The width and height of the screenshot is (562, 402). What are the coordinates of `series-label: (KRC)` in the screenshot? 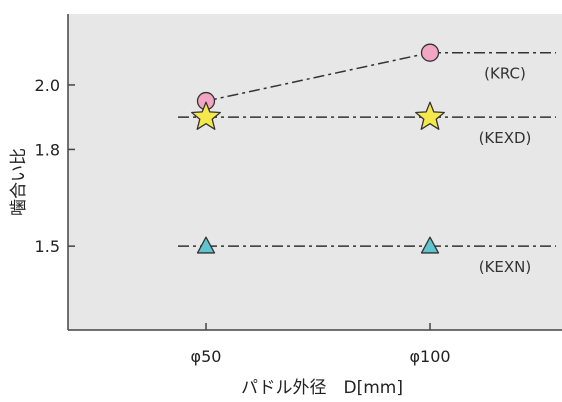 It's located at (505, 74).